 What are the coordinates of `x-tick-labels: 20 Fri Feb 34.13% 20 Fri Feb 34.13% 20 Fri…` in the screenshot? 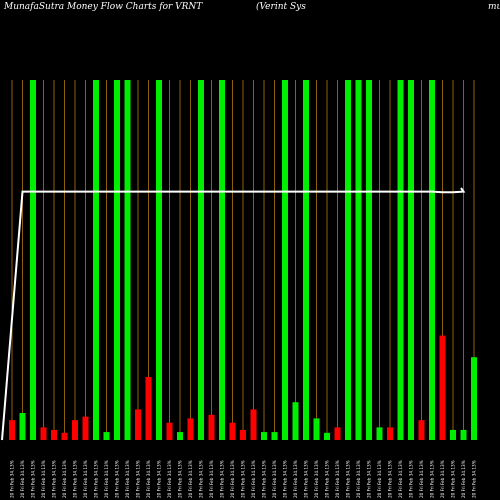 It's located at (243, 479).